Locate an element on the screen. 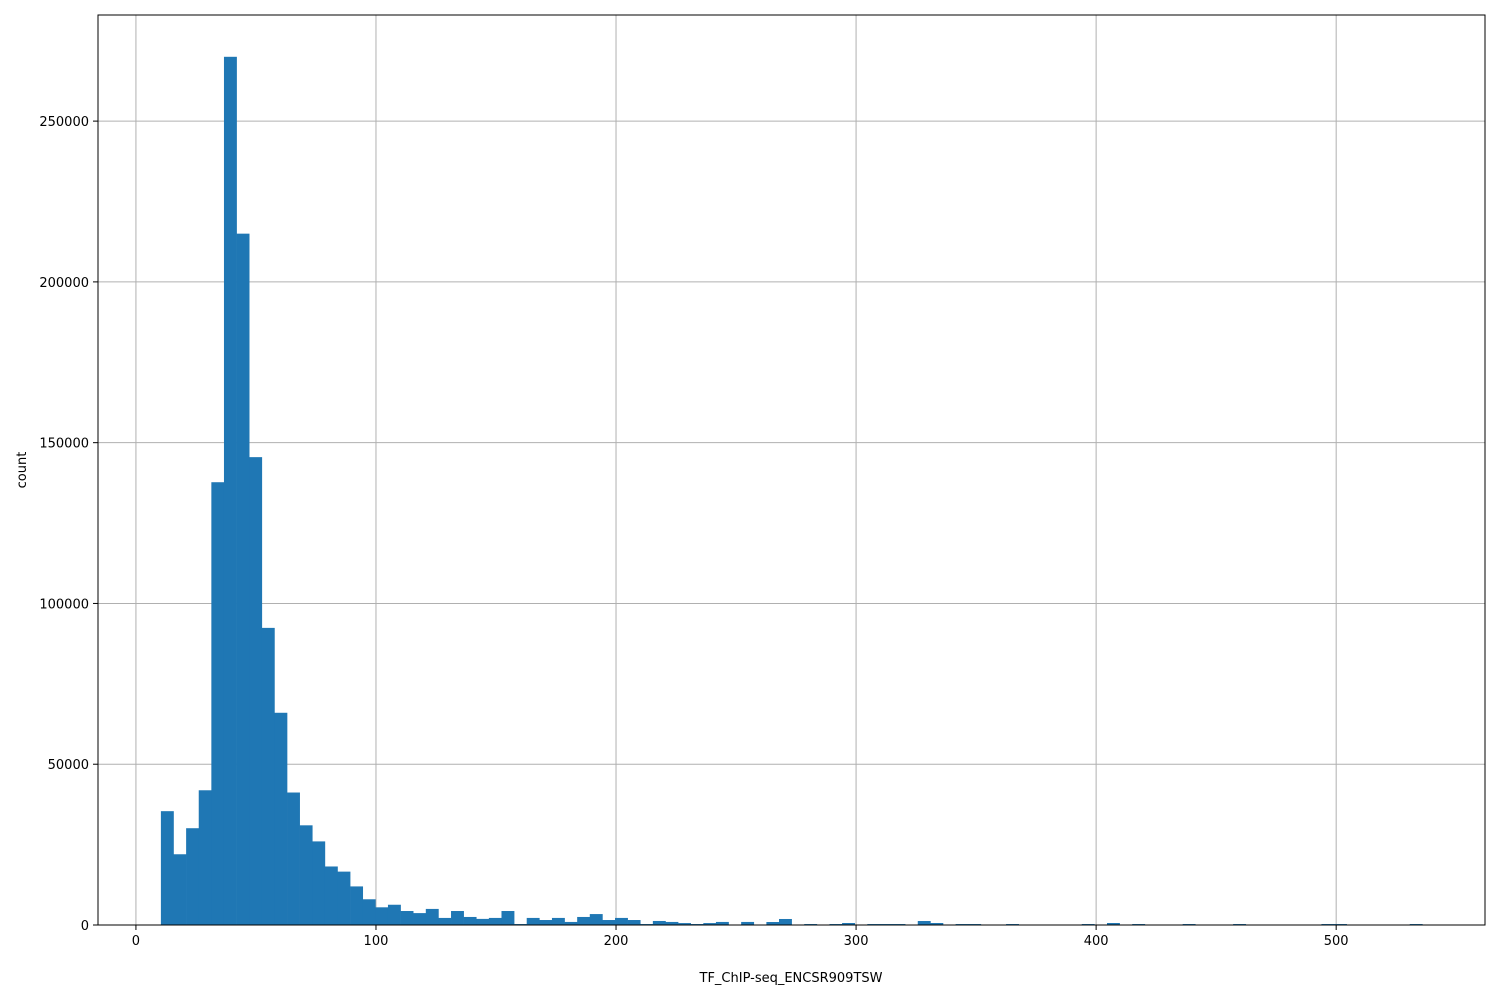 This screenshot has height=1004, width=1500. x-tick-label: 100 is located at coordinates (376, 941).